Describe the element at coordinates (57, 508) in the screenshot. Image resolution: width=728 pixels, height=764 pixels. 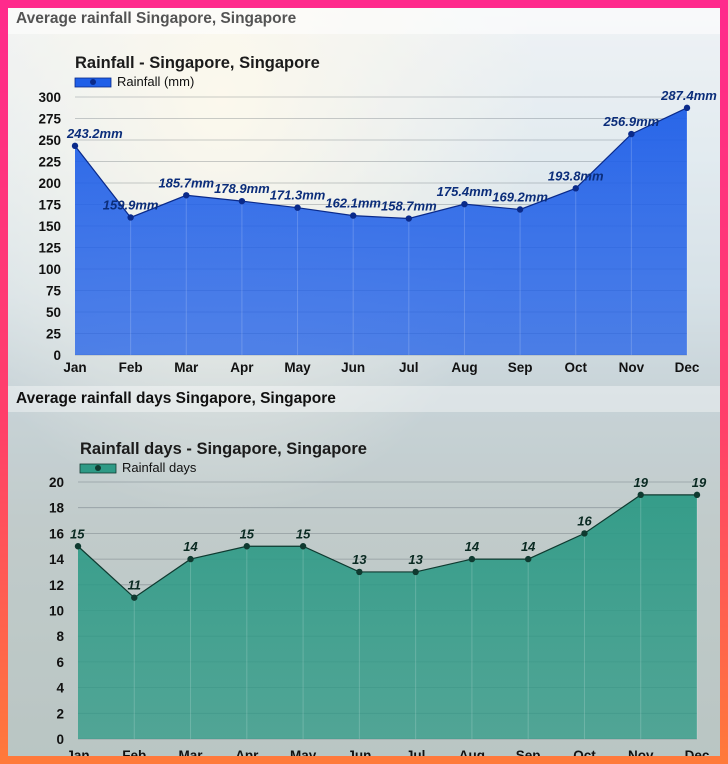
I see `y-tick-label: 18` at that location.